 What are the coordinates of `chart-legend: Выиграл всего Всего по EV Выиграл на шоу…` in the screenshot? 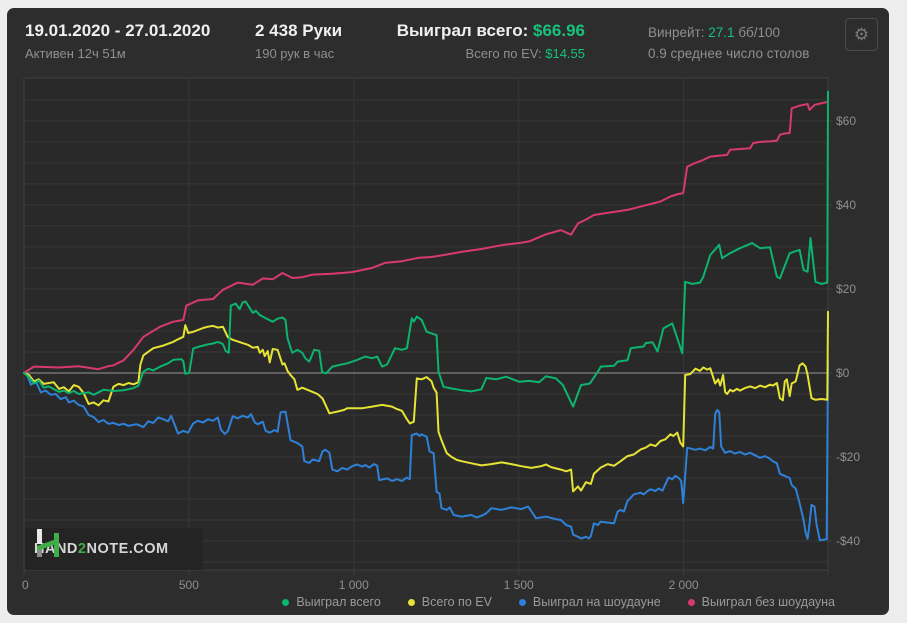 It's located at (448, 602).